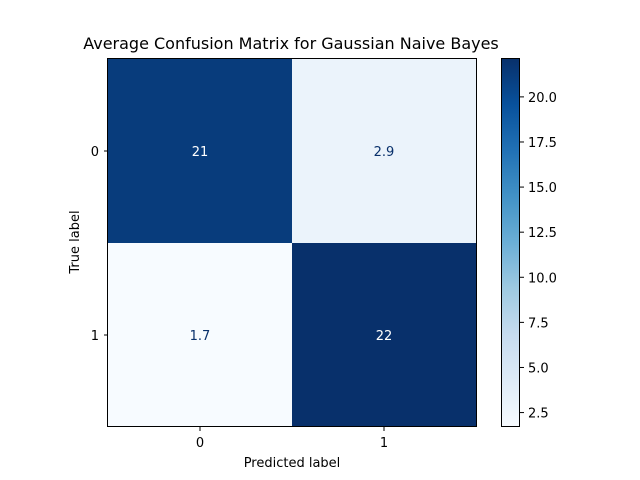 The width and height of the screenshot is (640, 480). I want to click on x-axis-label: Predicted label, so click(292, 463).